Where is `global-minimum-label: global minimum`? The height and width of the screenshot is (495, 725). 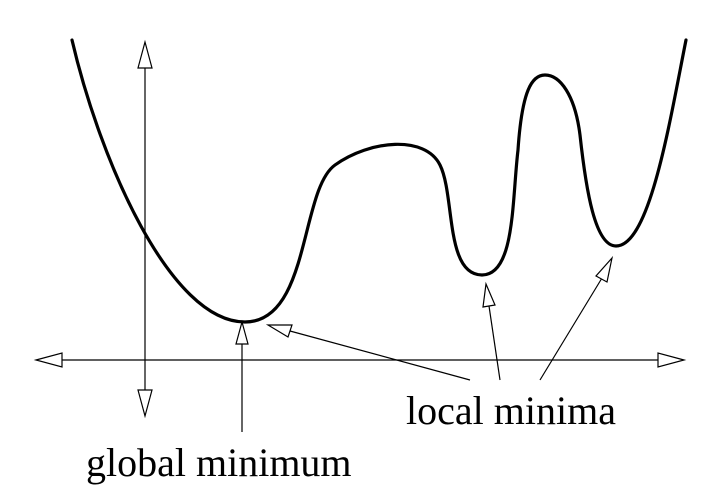
global-minimum-label: global minimum is located at coordinates (219, 462).